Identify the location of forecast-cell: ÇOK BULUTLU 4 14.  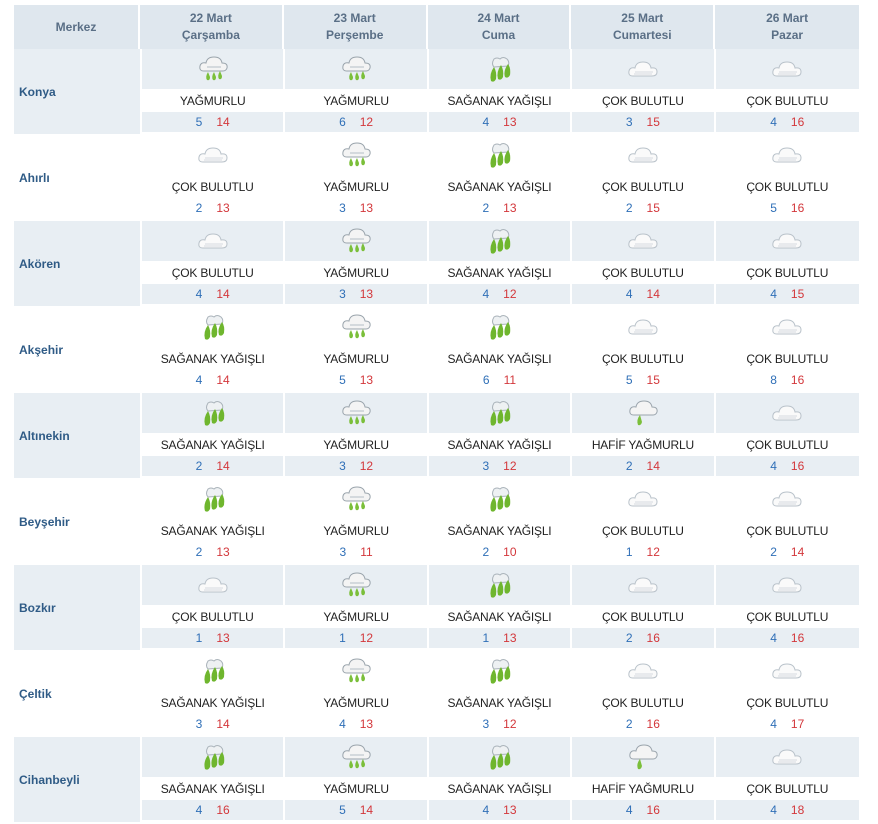
(644, 263).